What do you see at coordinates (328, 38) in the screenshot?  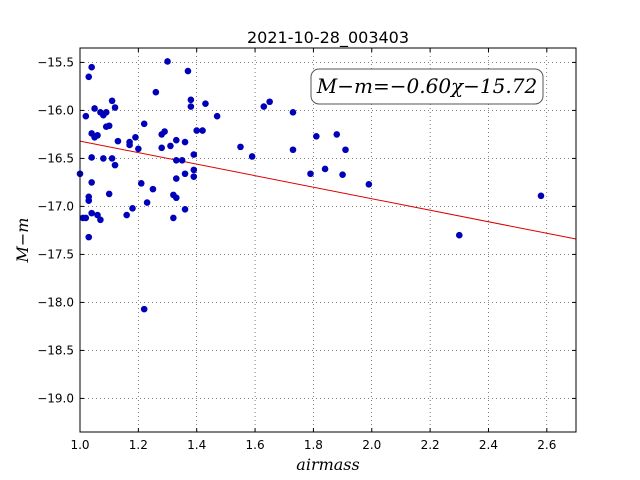 I see `chart-title: 2021-10-28_003403` at bounding box center [328, 38].